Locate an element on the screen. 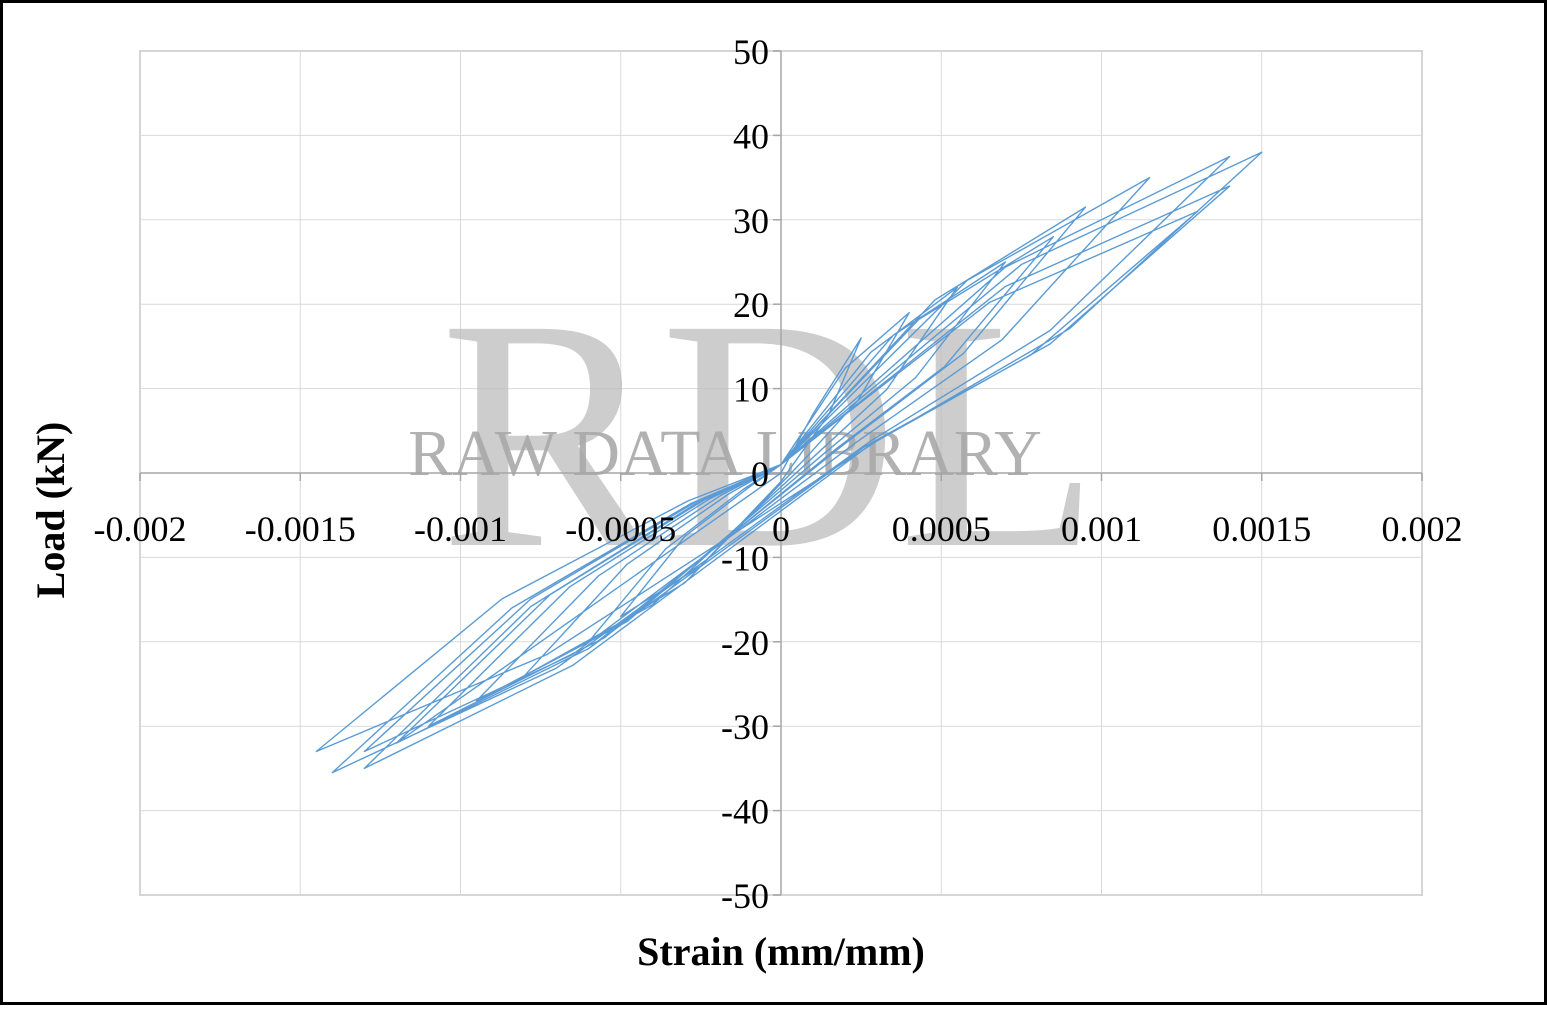 The image size is (1547, 1010). x-tick-label: -0.0015 is located at coordinates (300, 529).